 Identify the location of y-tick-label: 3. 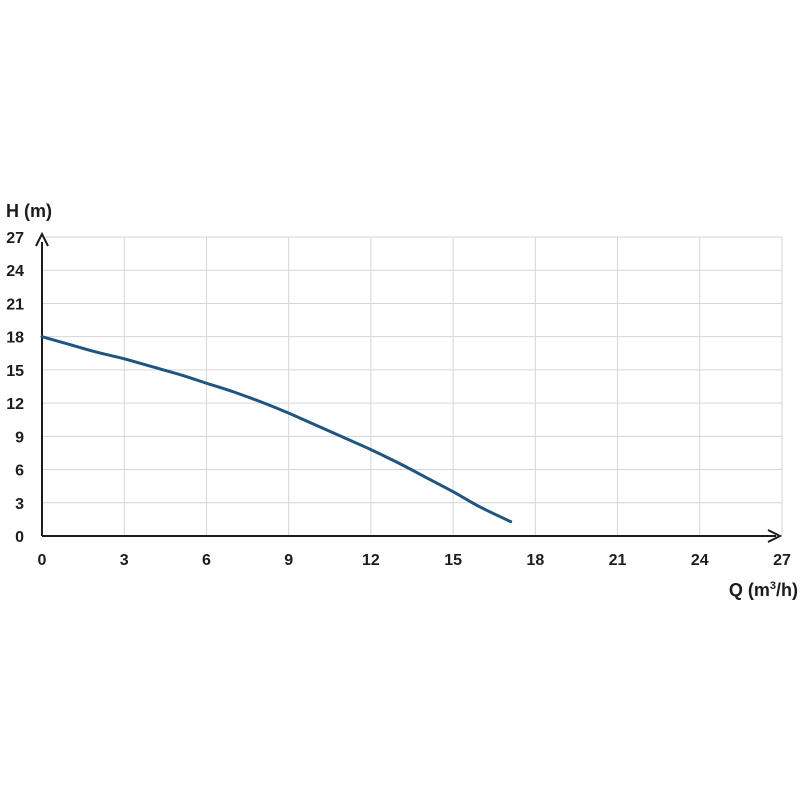
(19, 504).